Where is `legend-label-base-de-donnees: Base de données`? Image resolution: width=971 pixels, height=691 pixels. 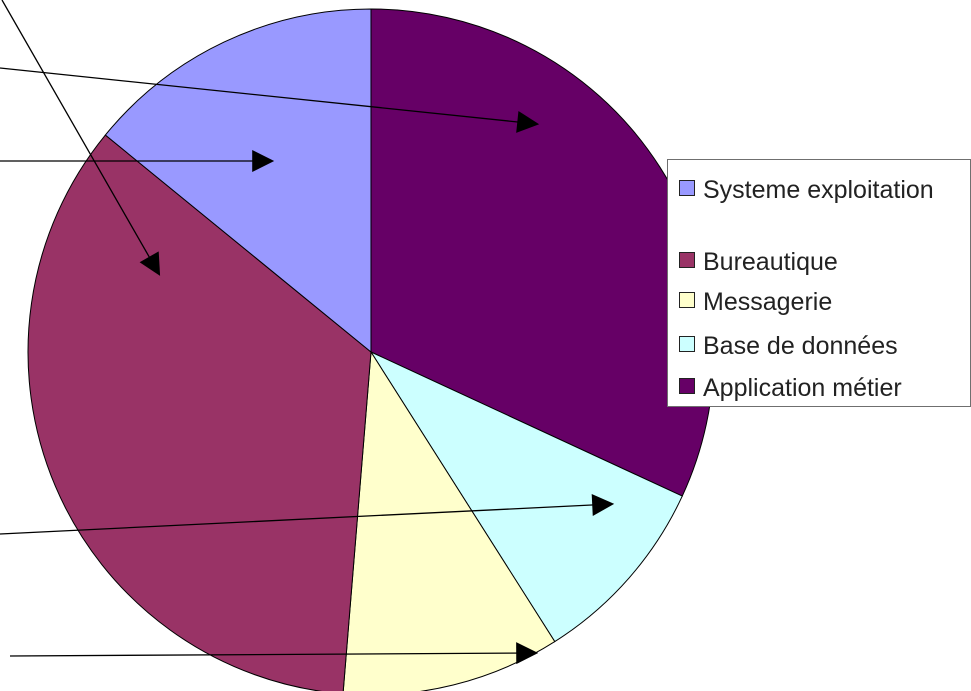 legend-label-base-de-donnees: Base de données is located at coordinates (800, 346).